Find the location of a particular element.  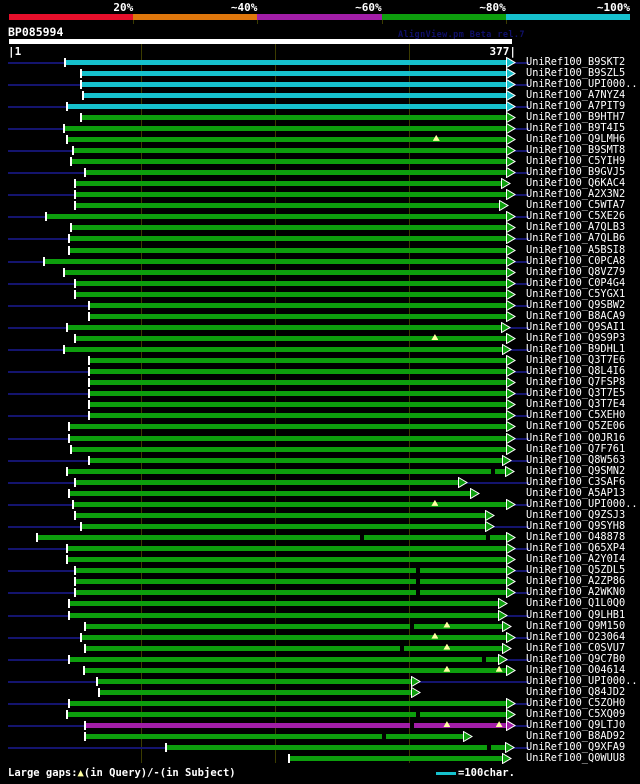

hit-label: UniRef100_Q9C7B0 is located at coordinates (576, 658).